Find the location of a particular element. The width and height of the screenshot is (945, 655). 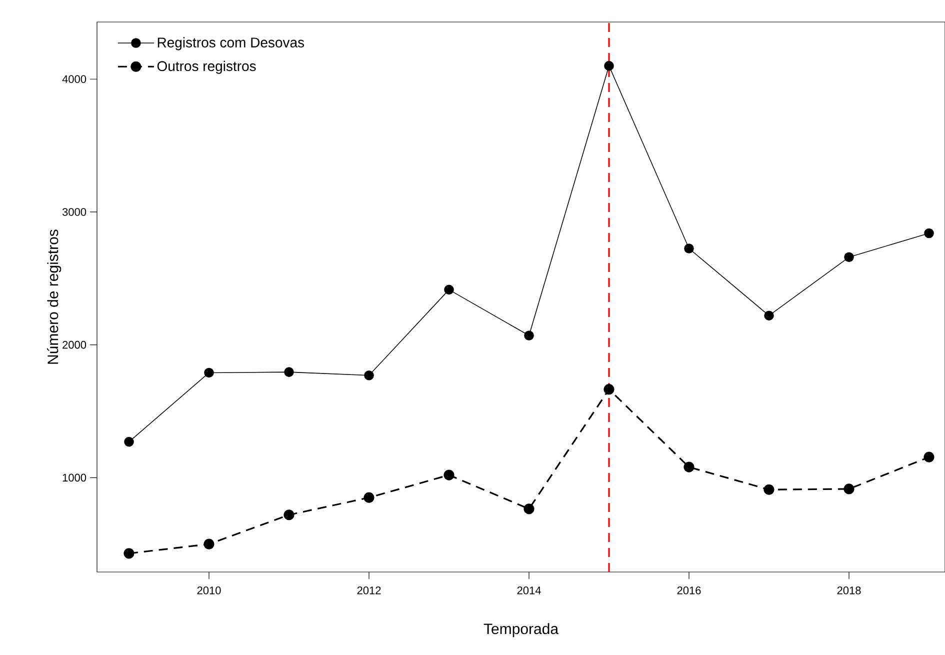

x-tick-label: 2010 is located at coordinates (209, 590).